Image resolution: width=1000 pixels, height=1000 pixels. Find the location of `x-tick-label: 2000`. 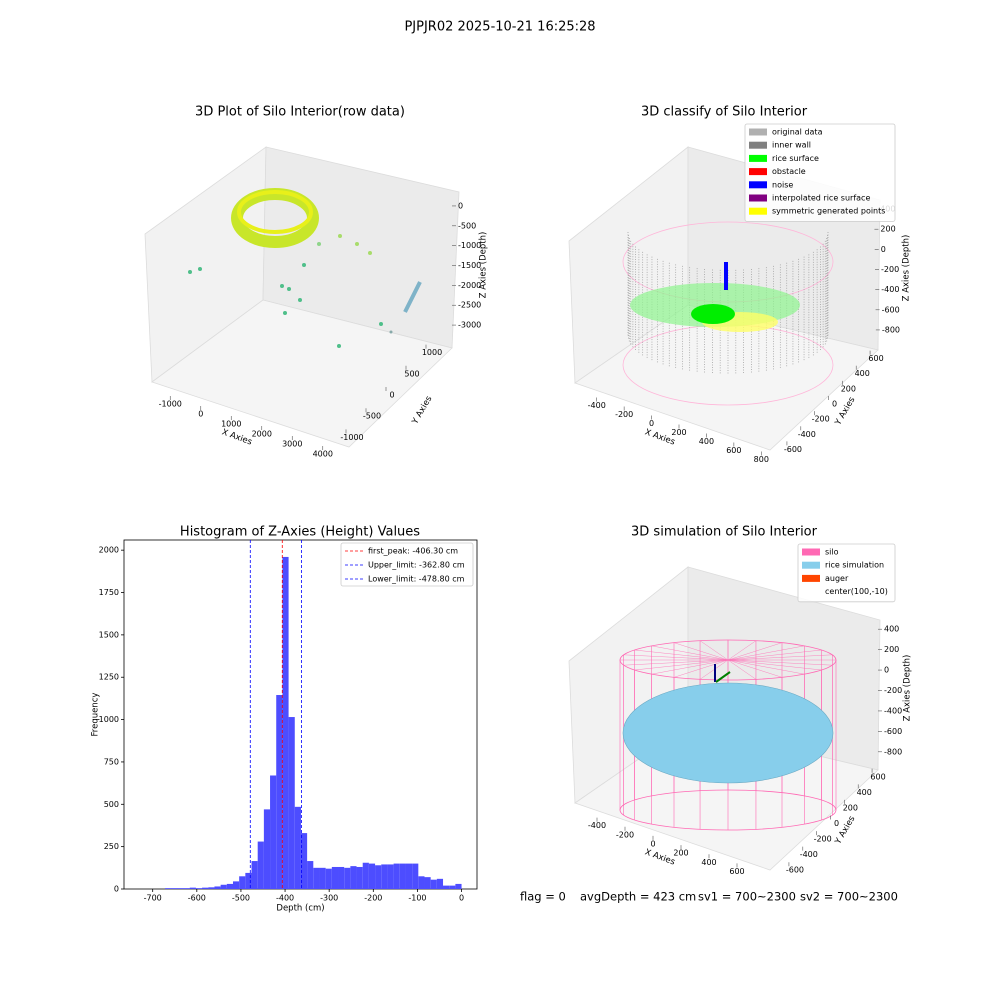

x-tick-label: 2000 is located at coordinates (262, 434).